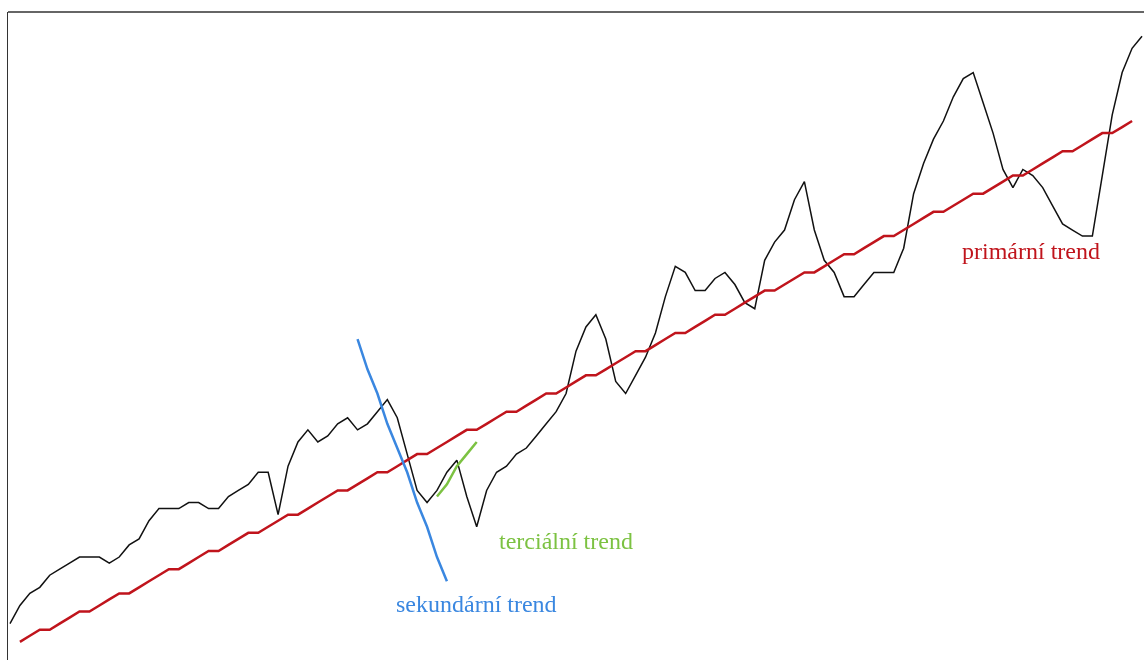 The image size is (1146, 662). Describe the element at coordinates (1031, 251) in the screenshot. I see `series-label: primární trend` at that location.